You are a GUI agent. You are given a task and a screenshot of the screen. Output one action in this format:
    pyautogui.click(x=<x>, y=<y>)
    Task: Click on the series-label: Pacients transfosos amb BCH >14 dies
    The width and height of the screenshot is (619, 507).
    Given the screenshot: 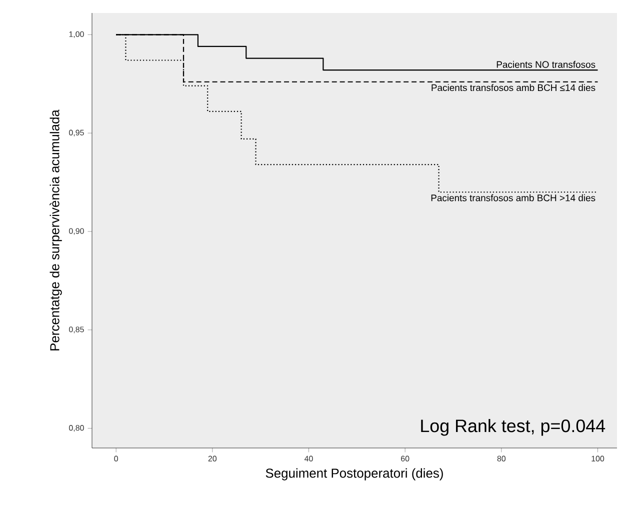 What is the action you would take?
    pyautogui.click(x=513, y=198)
    